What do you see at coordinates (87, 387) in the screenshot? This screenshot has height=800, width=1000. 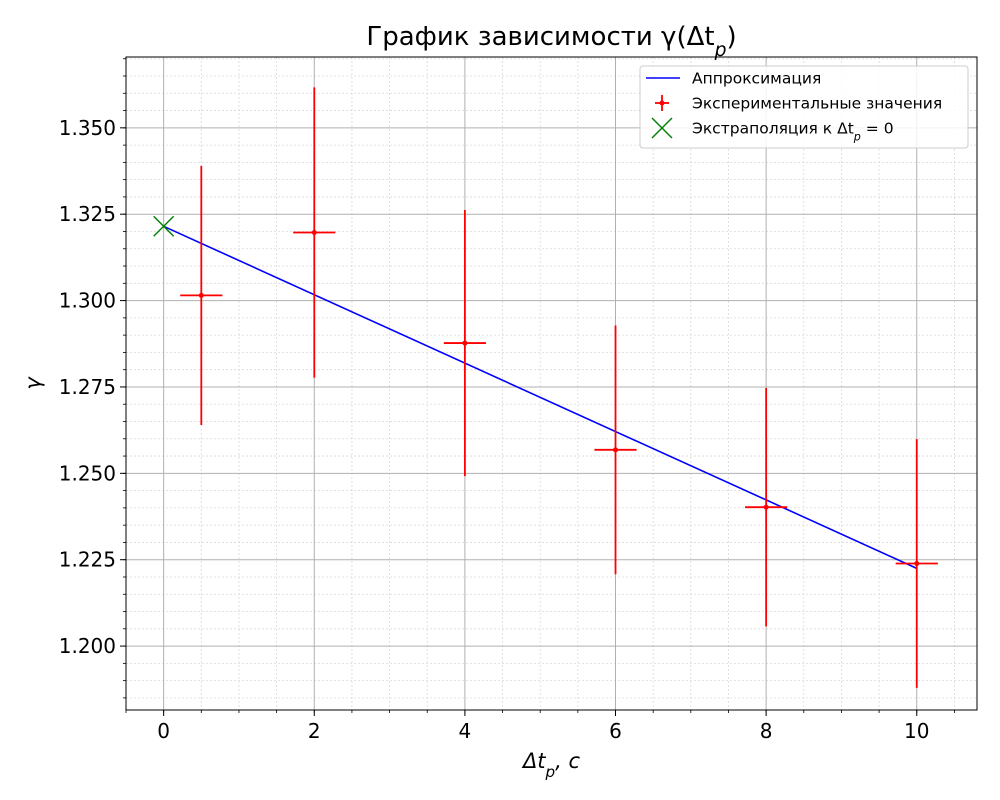 I see `y-tick-label: 1.275` at bounding box center [87, 387].